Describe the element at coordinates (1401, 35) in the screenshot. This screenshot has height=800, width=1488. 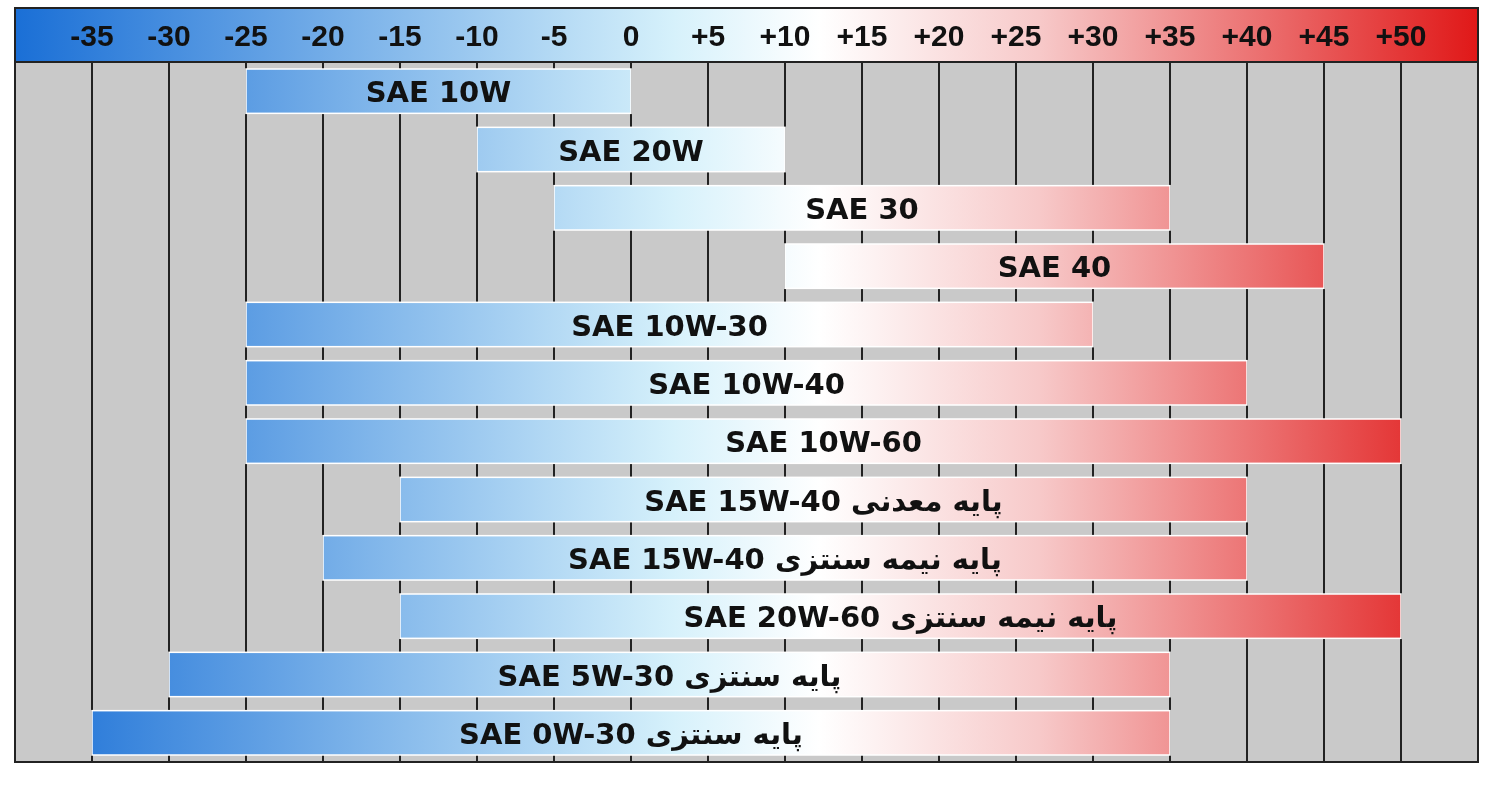
I see `x-tick-label: +50` at that location.